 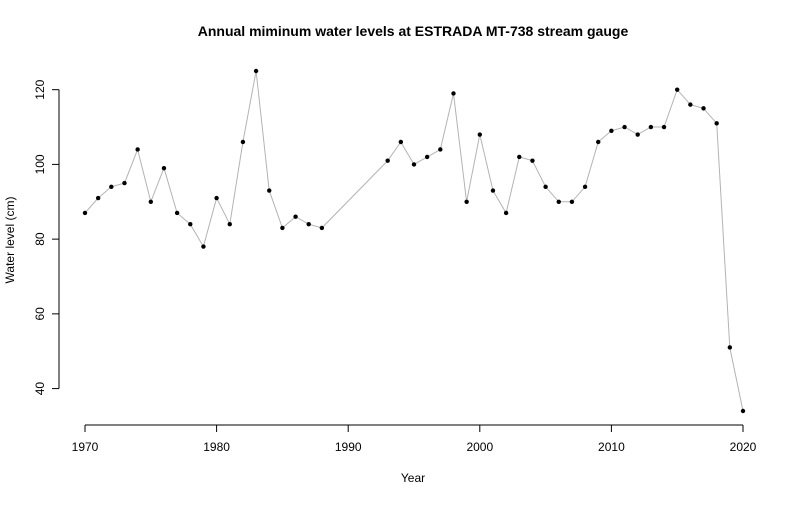 What do you see at coordinates (414, 439) in the screenshot?
I see `x-axis: 1970 1980 1990 2000 2010 2020` at bounding box center [414, 439].